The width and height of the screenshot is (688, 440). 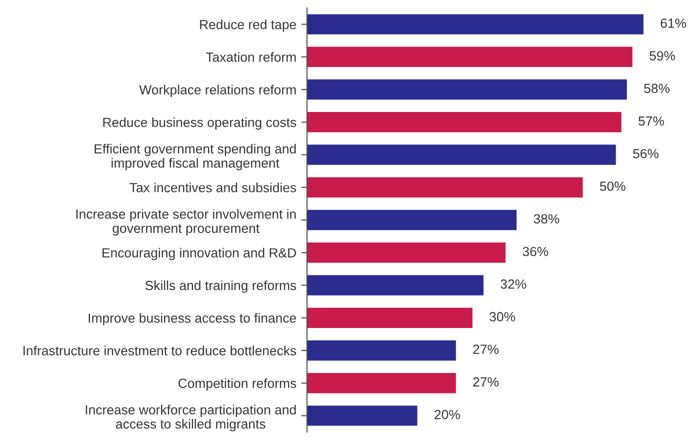 What do you see at coordinates (663, 55) in the screenshot?
I see `data-label: 59%` at bounding box center [663, 55].